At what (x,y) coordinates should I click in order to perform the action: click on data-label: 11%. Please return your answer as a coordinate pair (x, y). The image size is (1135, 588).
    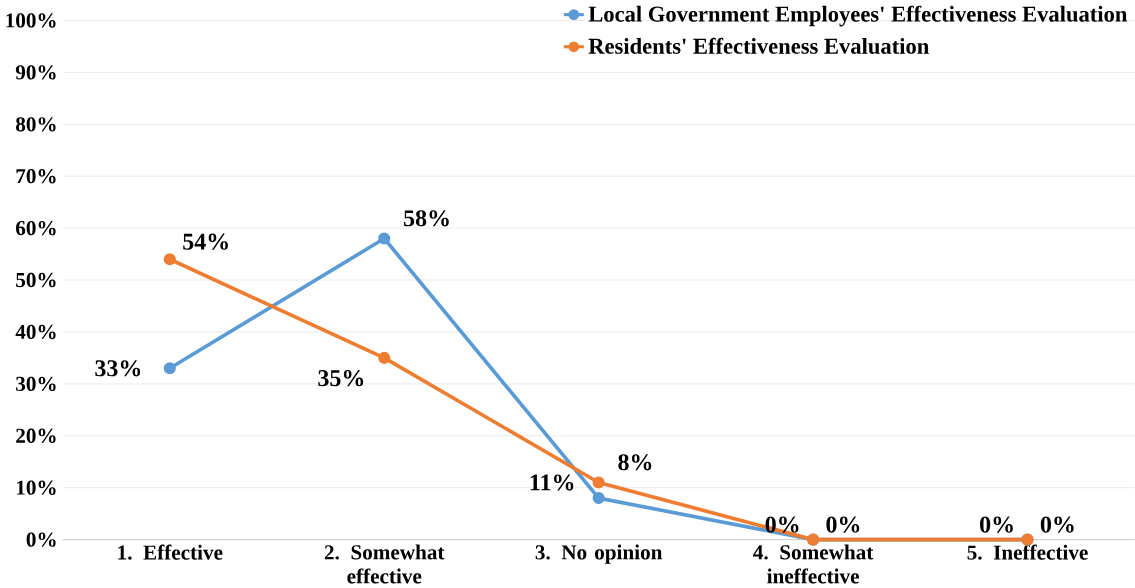
    Looking at the image, I should click on (552, 482).